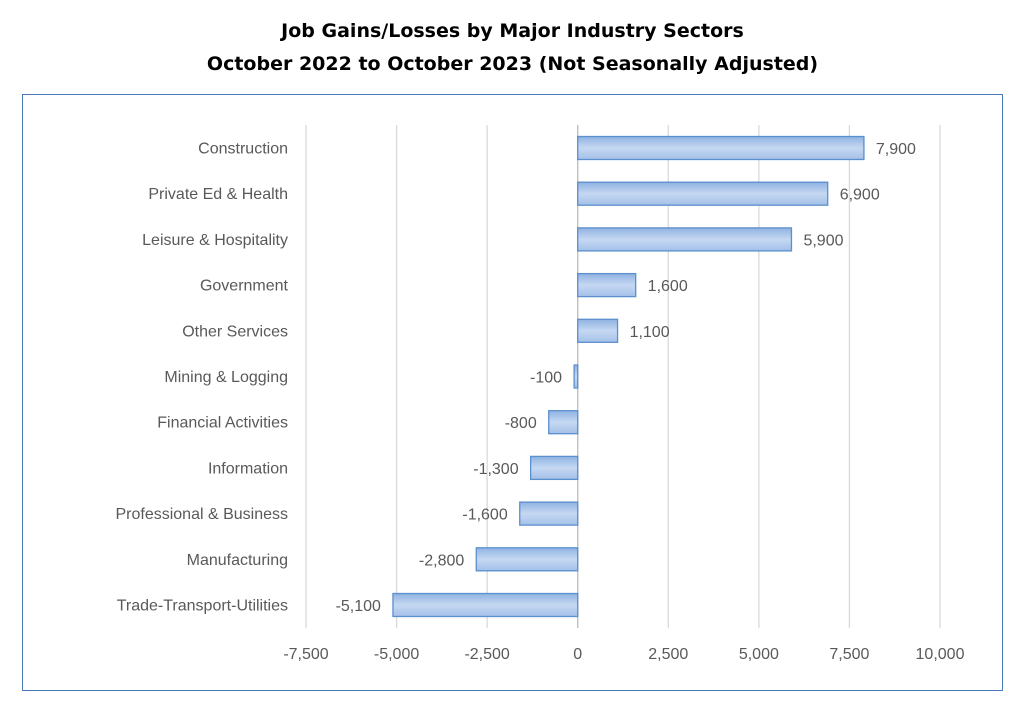 This screenshot has height=711, width=1025. What do you see at coordinates (202, 606) in the screenshot?
I see `category-label: Trade-Transport-Utilities` at bounding box center [202, 606].